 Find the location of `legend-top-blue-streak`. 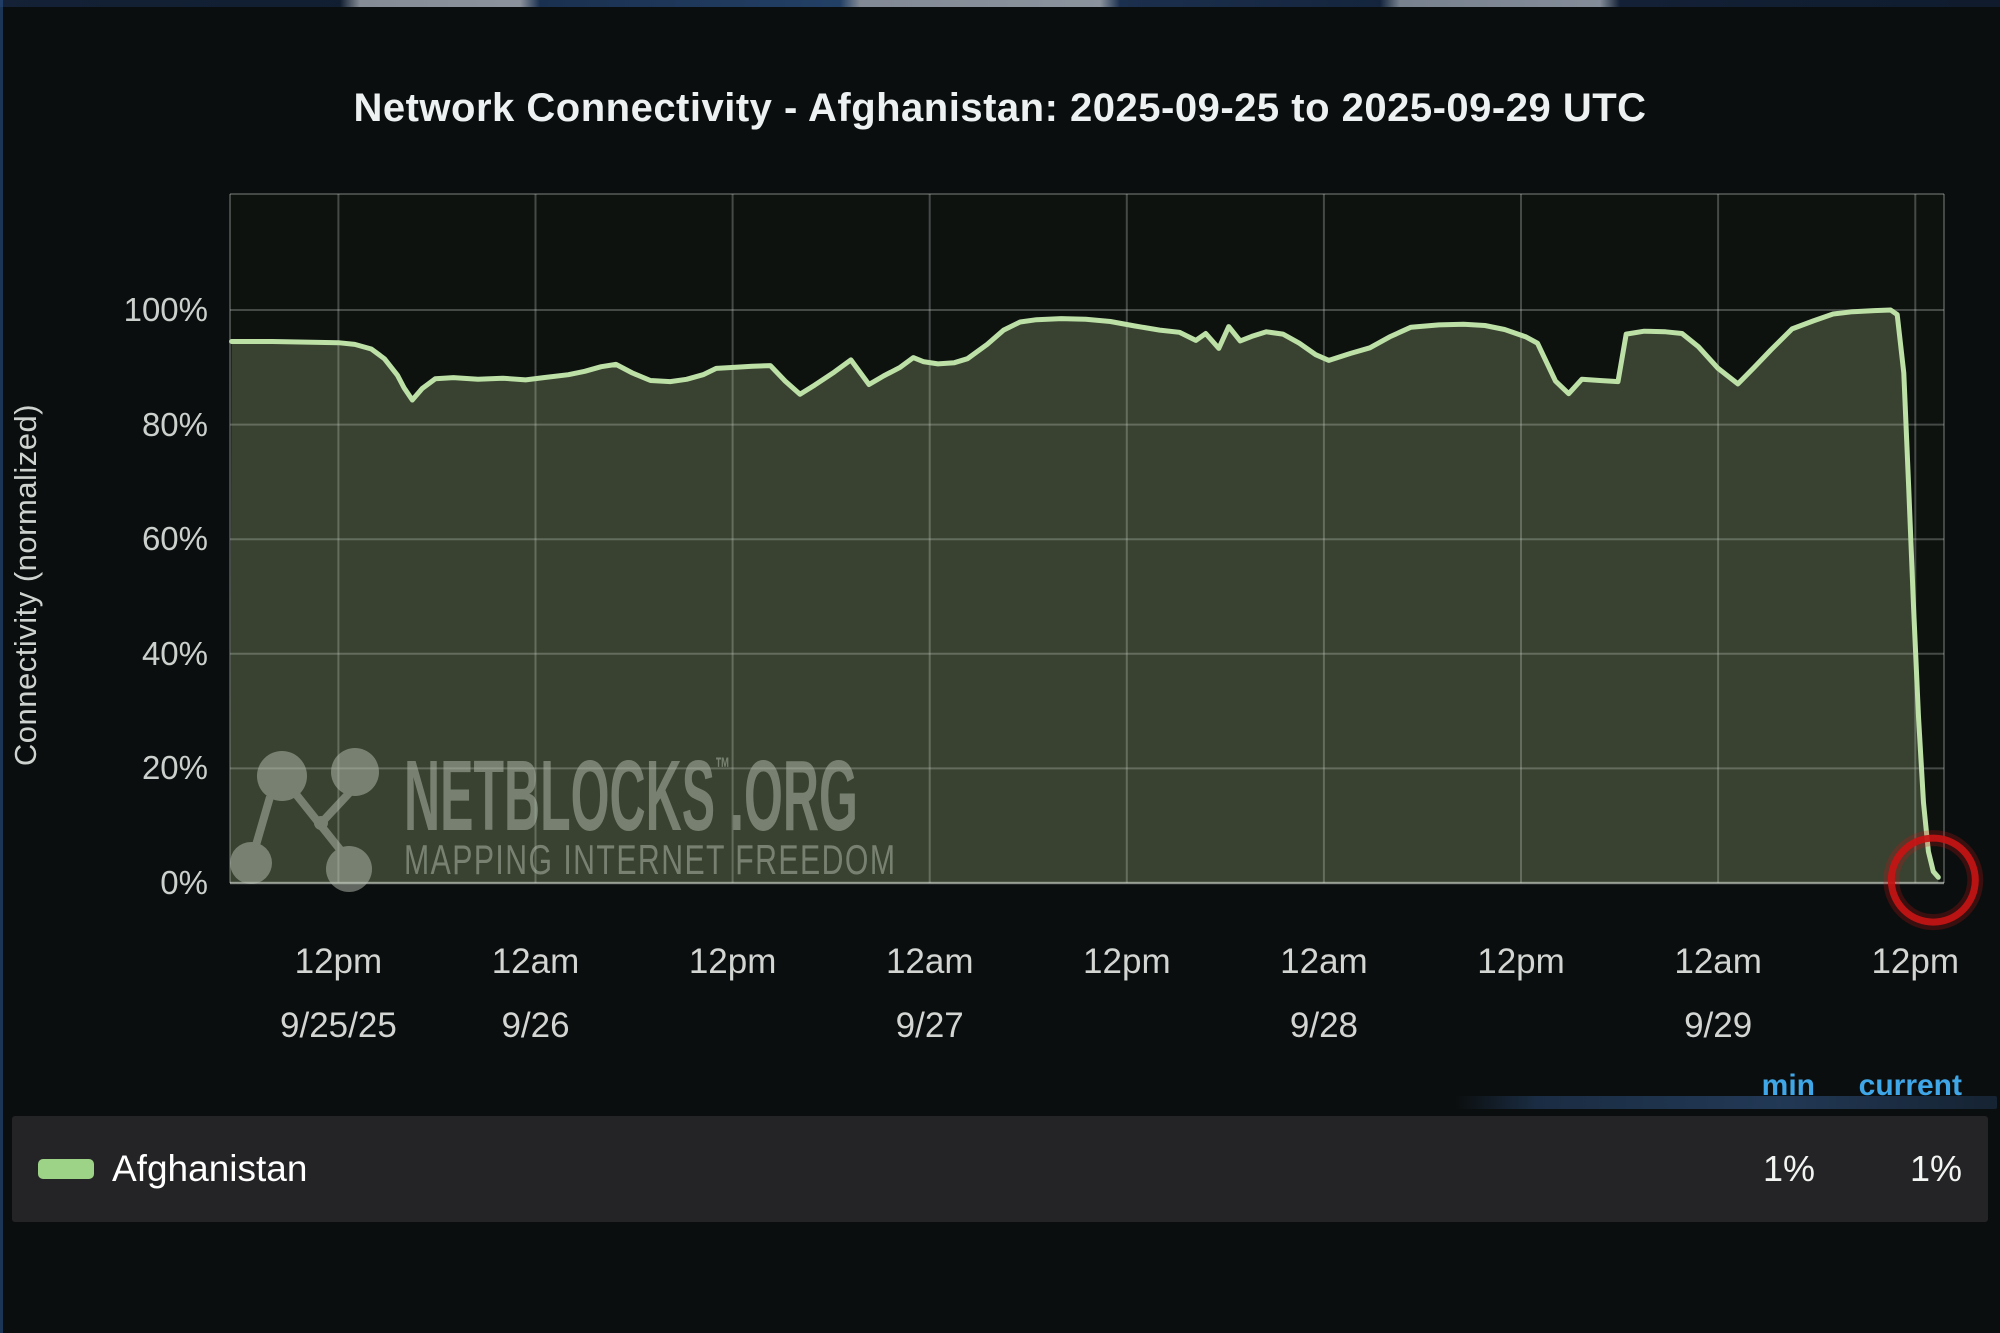

legend-top-blue-streak is located at coordinates (1726, 1102).